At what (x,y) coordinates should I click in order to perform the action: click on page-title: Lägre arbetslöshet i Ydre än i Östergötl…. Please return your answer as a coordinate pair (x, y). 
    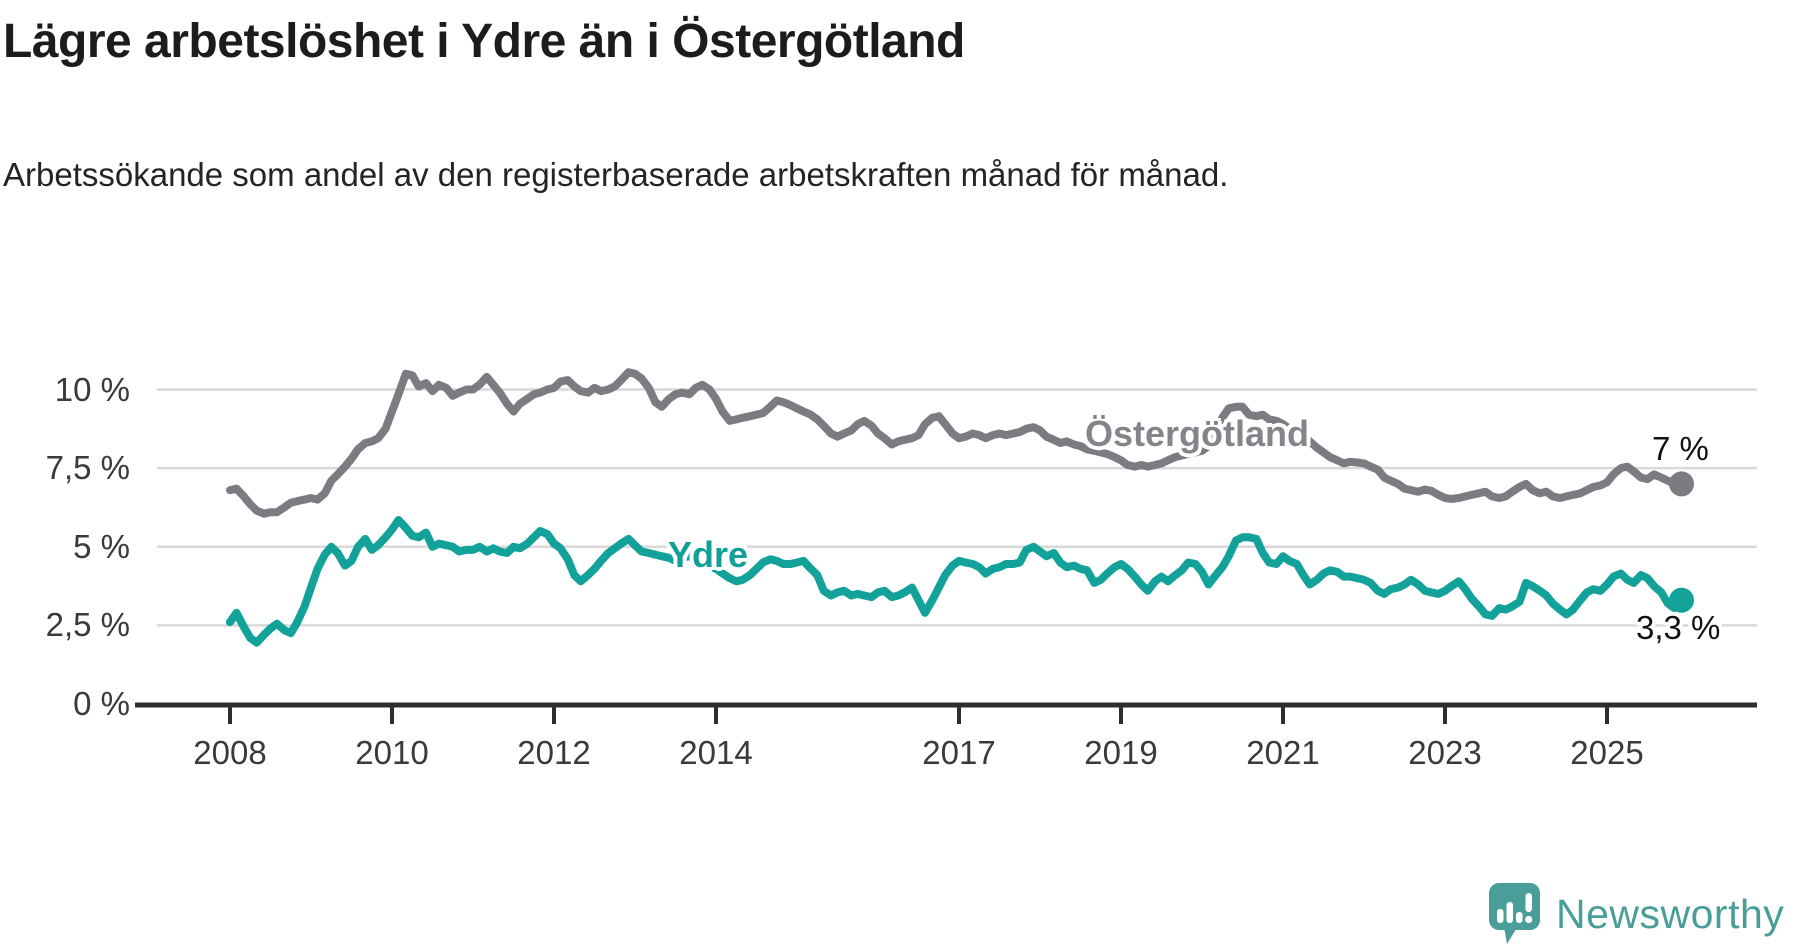
    Looking at the image, I should click on (484, 41).